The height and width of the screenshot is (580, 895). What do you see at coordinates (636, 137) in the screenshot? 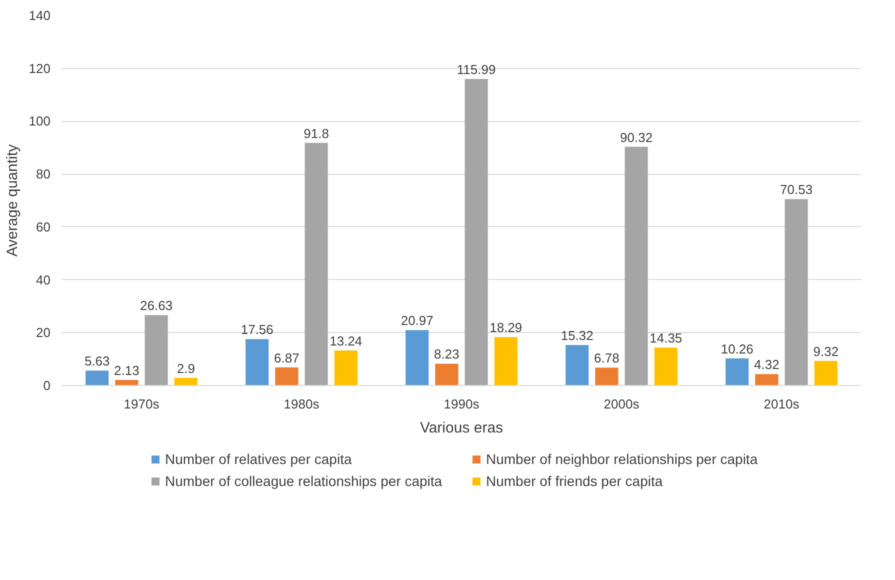
I see `data-label: 90.32` at bounding box center [636, 137].